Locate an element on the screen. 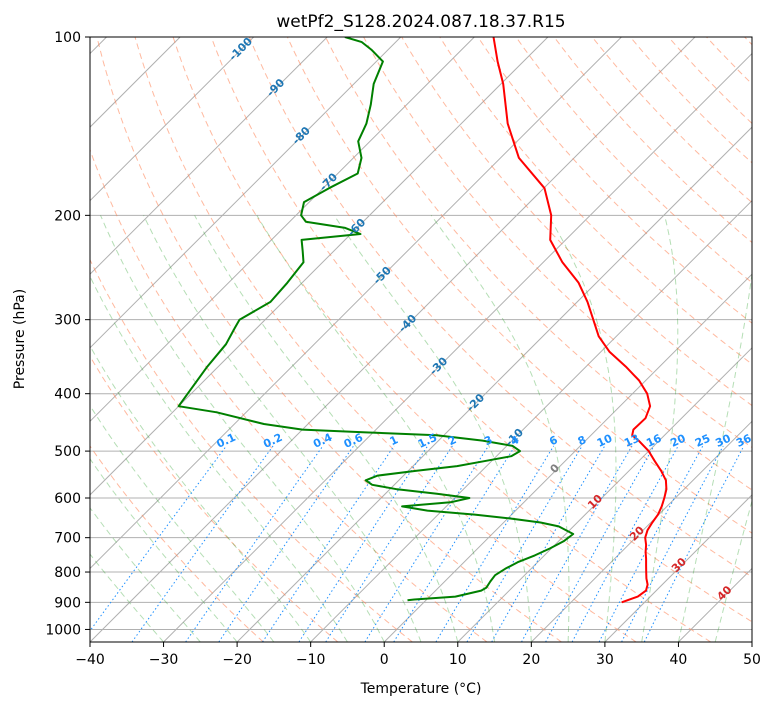 The height and width of the screenshot is (708, 775). mixing-ratio-label: 2 is located at coordinates (452, 440).